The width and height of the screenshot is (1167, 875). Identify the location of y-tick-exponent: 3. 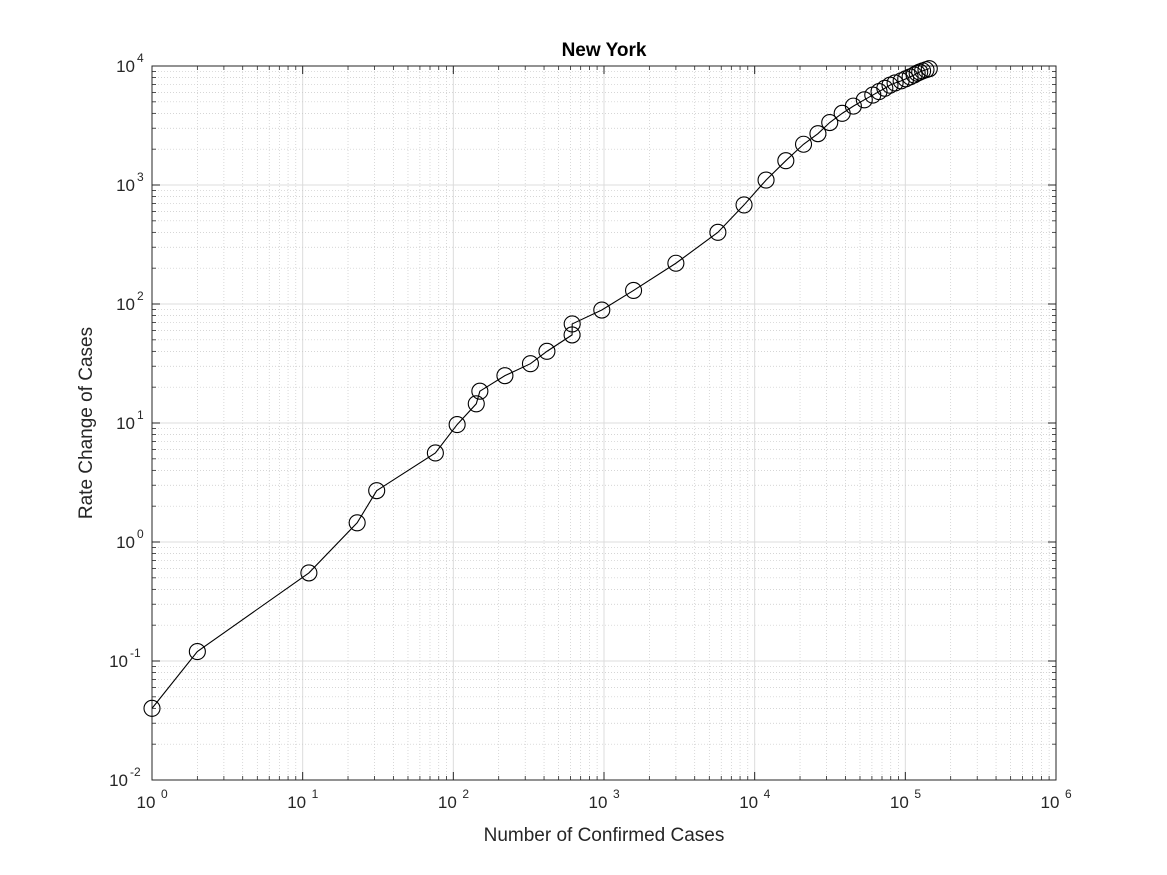
(140, 177).